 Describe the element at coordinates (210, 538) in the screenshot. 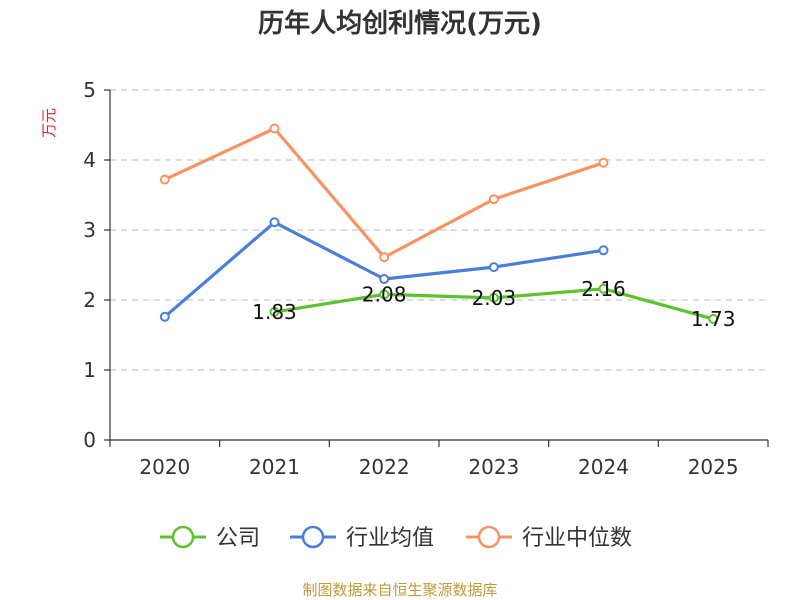

I see `legend-item-1: 公司` at that location.